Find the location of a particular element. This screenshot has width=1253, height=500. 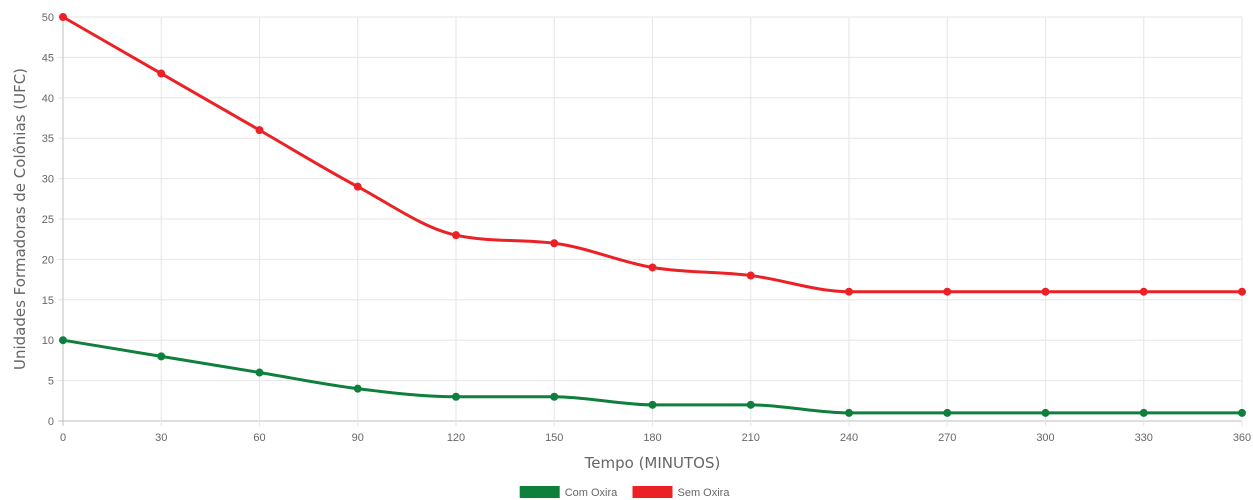

x-tick-label: 270 is located at coordinates (947, 438).